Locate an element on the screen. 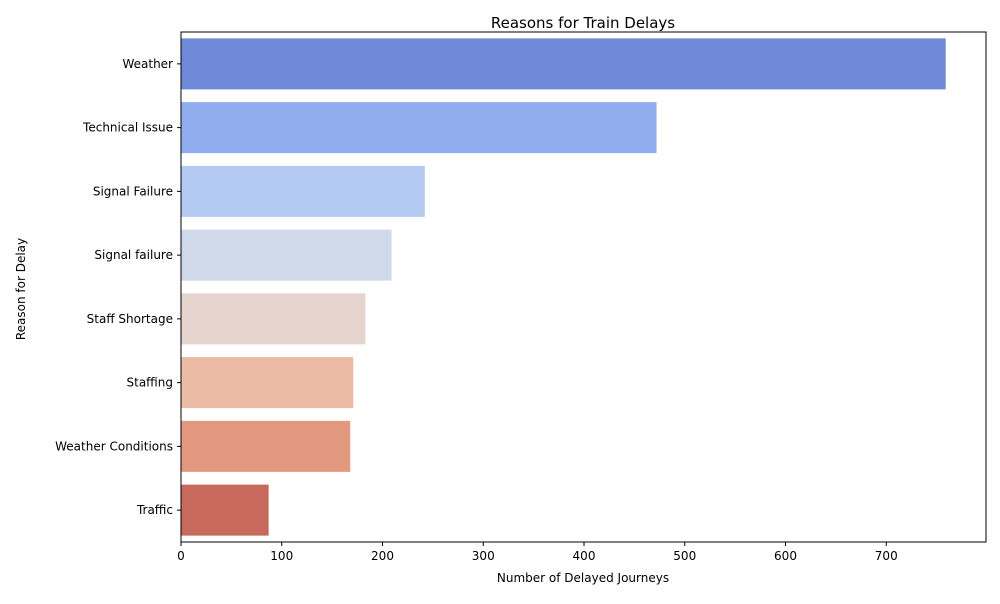 This screenshot has height=604, width=1000. x-tick-label-5: 500 is located at coordinates (684, 556).